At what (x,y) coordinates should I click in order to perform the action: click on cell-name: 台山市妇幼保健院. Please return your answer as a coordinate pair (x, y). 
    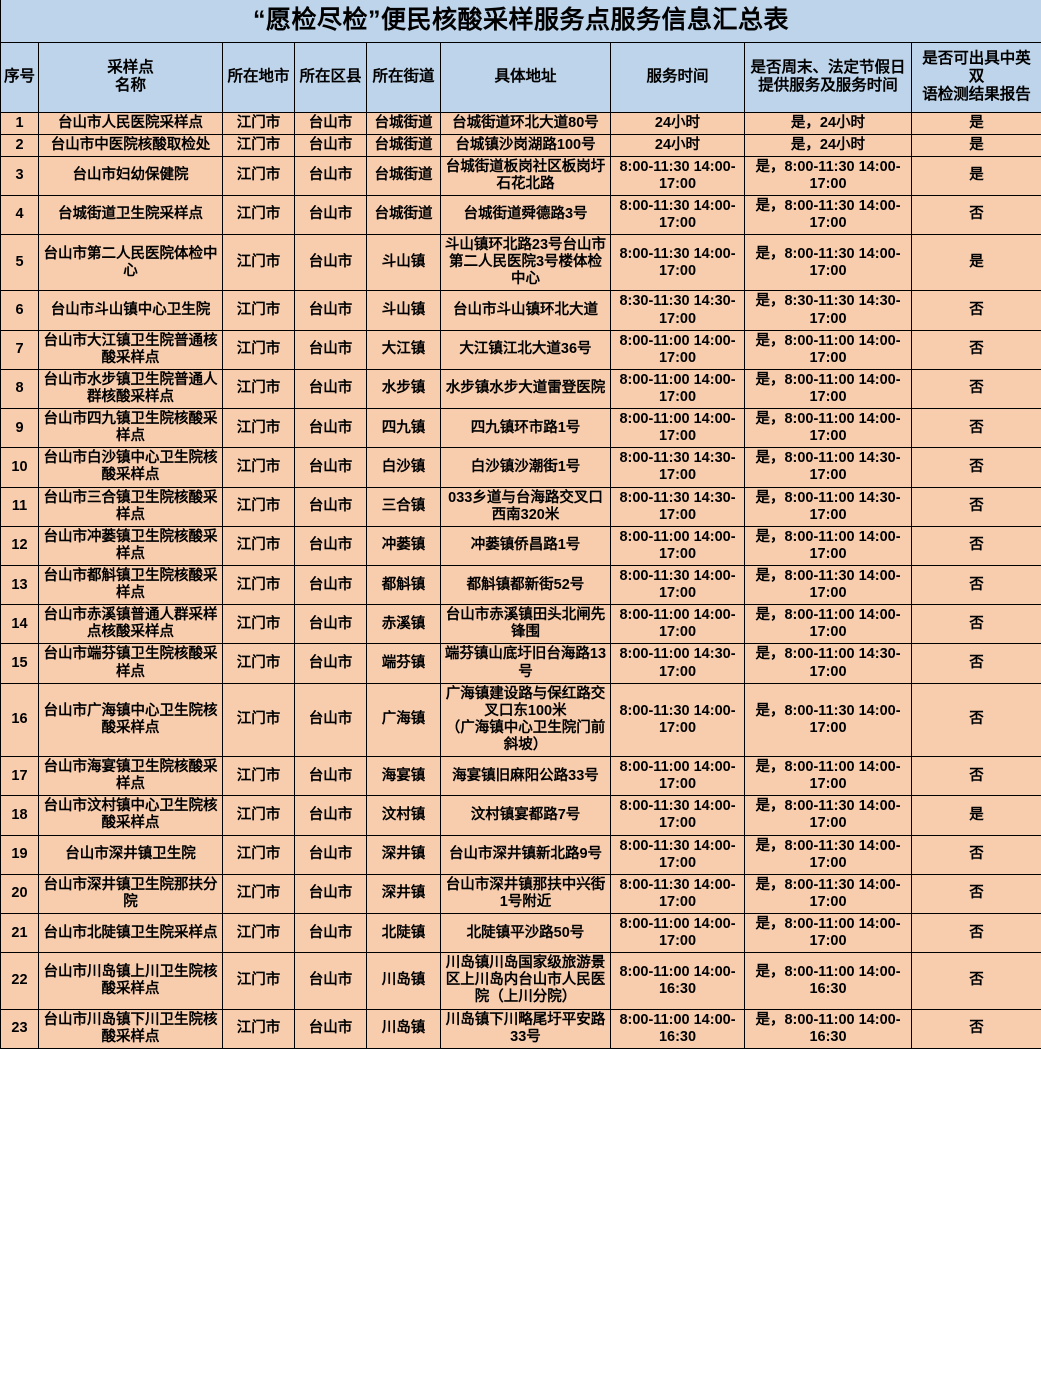
    Looking at the image, I should click on (130, 175).